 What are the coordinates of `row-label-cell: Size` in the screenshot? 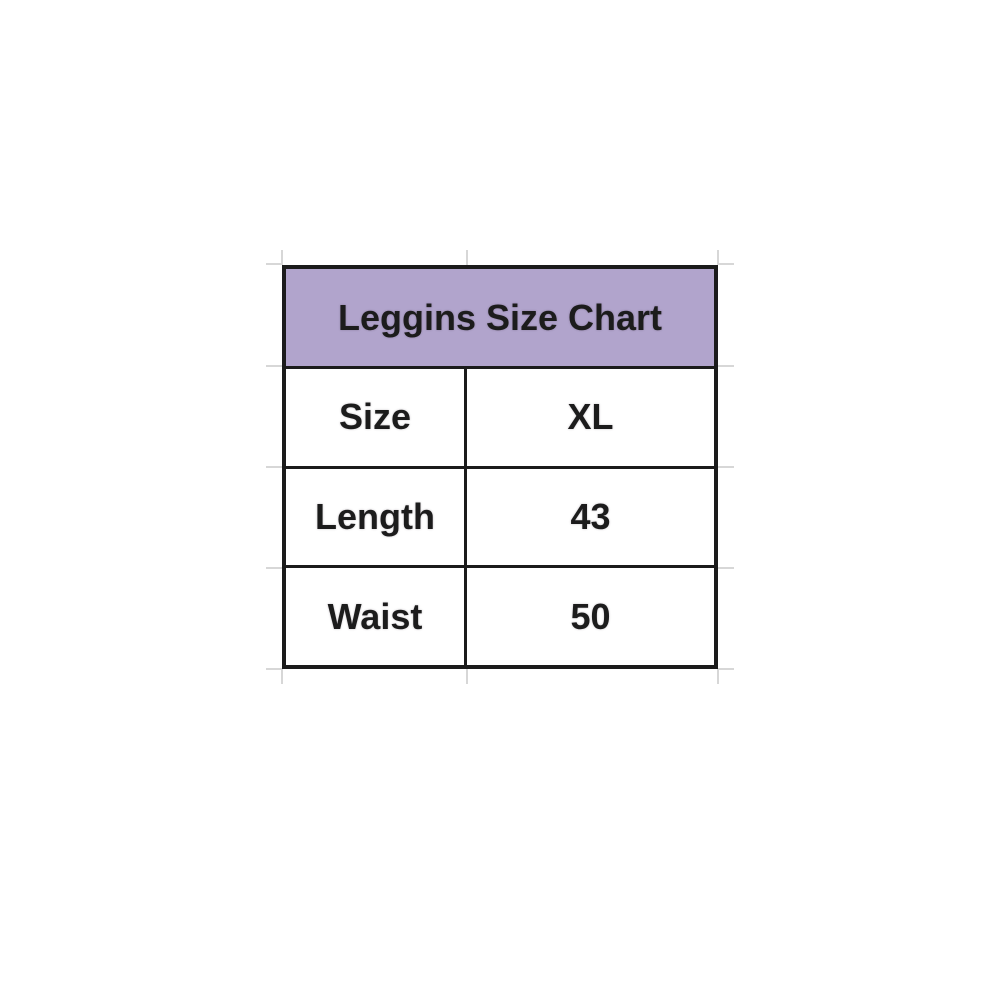 It's located at (376, 417).